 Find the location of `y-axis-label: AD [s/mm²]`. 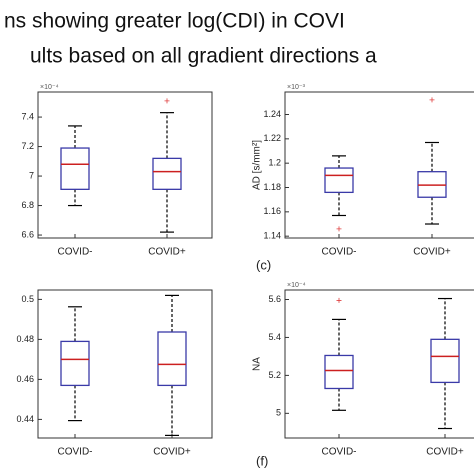

y-axis-label: AD [s/mm²] is located at coordinates (257, 165).